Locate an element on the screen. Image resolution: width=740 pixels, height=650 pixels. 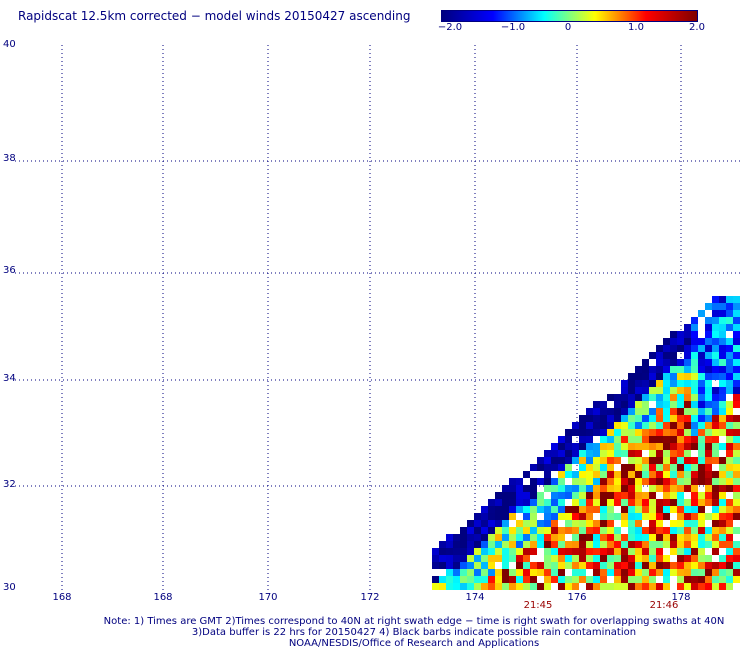
y-tick-label: 30 is located at coordinates (9, 587).